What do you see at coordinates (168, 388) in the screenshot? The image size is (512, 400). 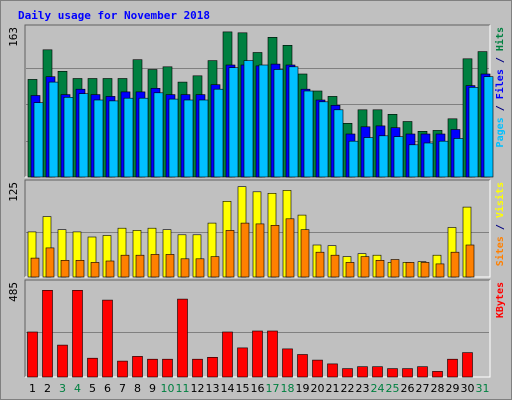 I see `x-tick-label: 10` at bounding box center [168, 388].